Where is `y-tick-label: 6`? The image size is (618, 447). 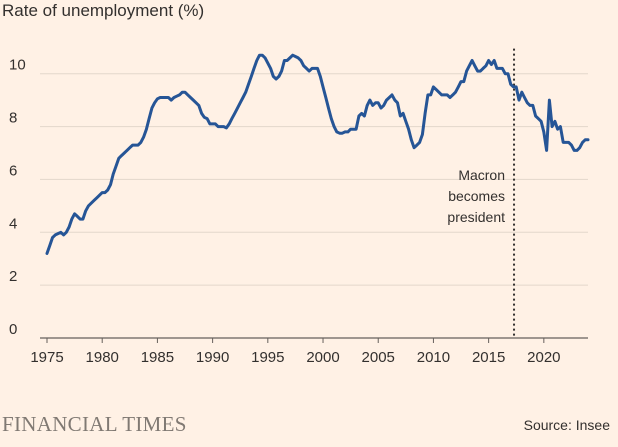 y-tick-label: 6 is located at coordinates (13, 170).